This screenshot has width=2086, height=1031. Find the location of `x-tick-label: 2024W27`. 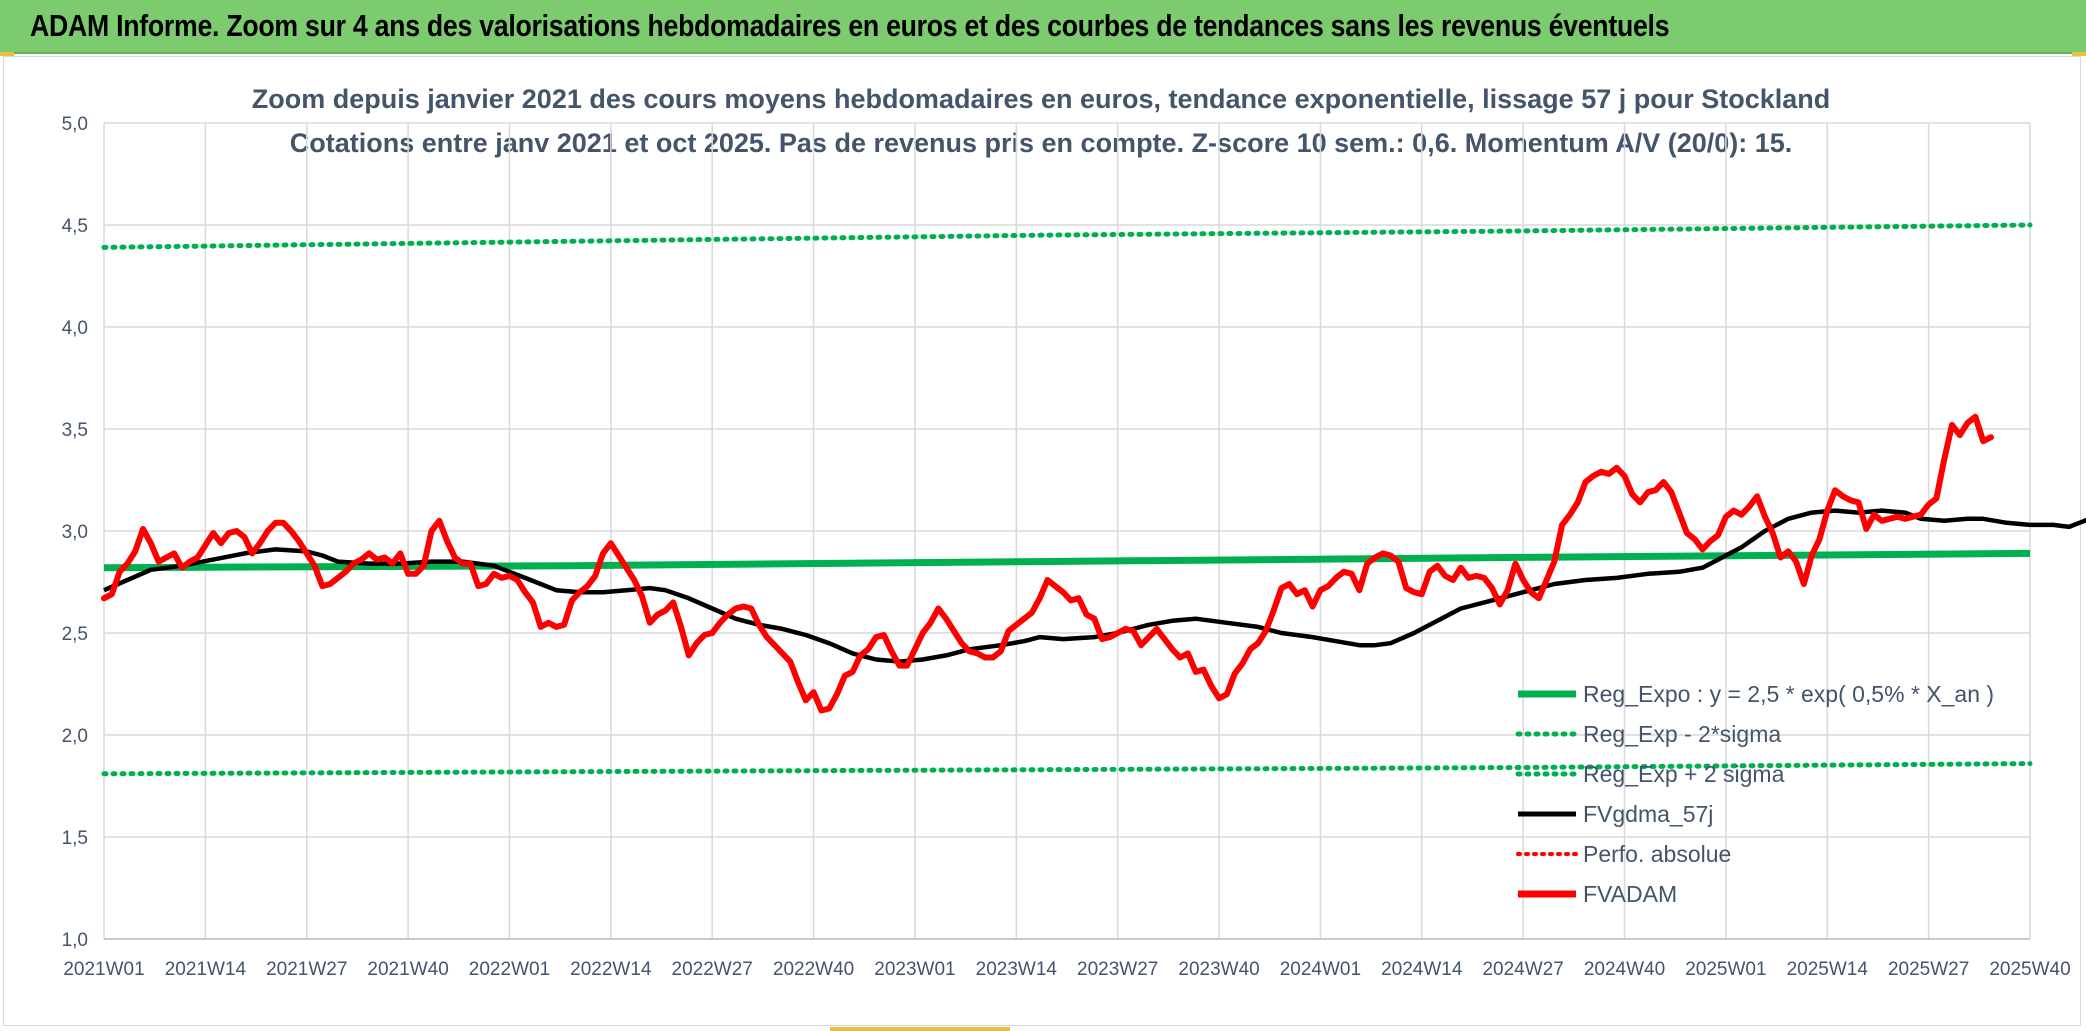

x-tick-label: 2024W27 is located at coordinates (1522, 969).